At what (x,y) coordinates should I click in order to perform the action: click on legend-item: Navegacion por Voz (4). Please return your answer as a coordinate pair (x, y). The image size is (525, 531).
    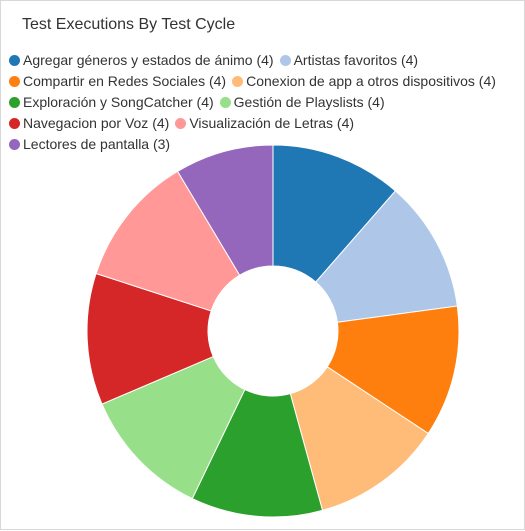
    Looking at the image, I should click on (89, 123).